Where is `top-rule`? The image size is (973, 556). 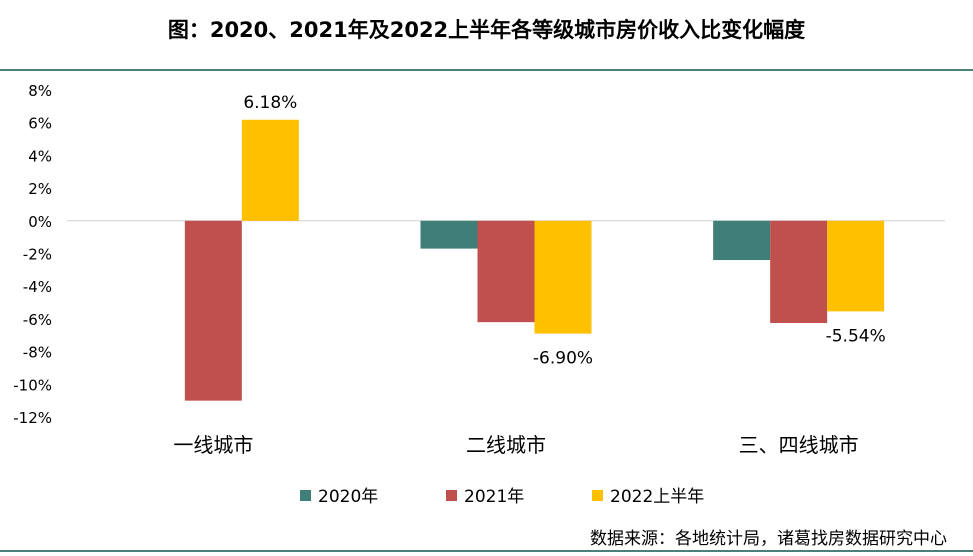
top-rule is located at coordinates (486, 70).